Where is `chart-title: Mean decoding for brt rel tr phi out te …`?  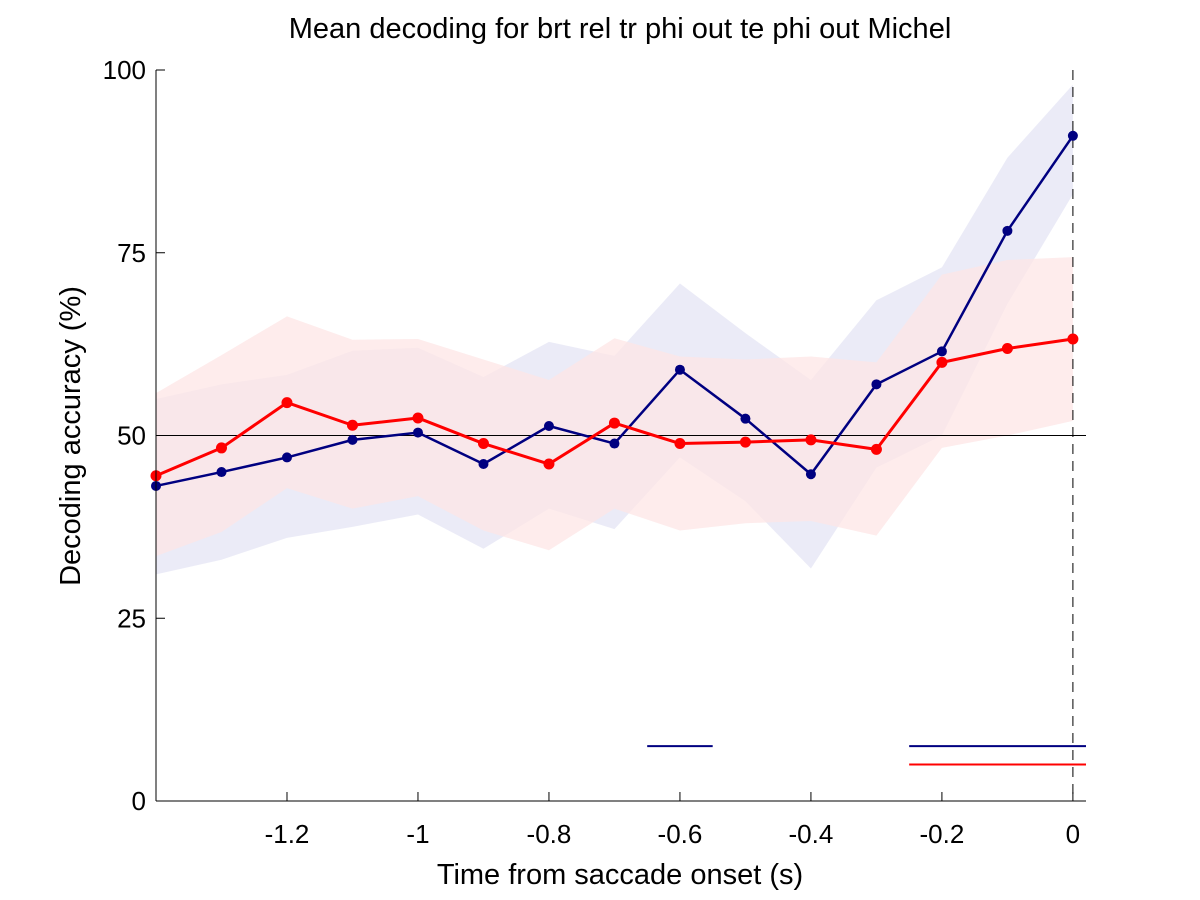
chart-title: Mean decoding for brt rel tr phi out te … is located at coordinates (620, 29).